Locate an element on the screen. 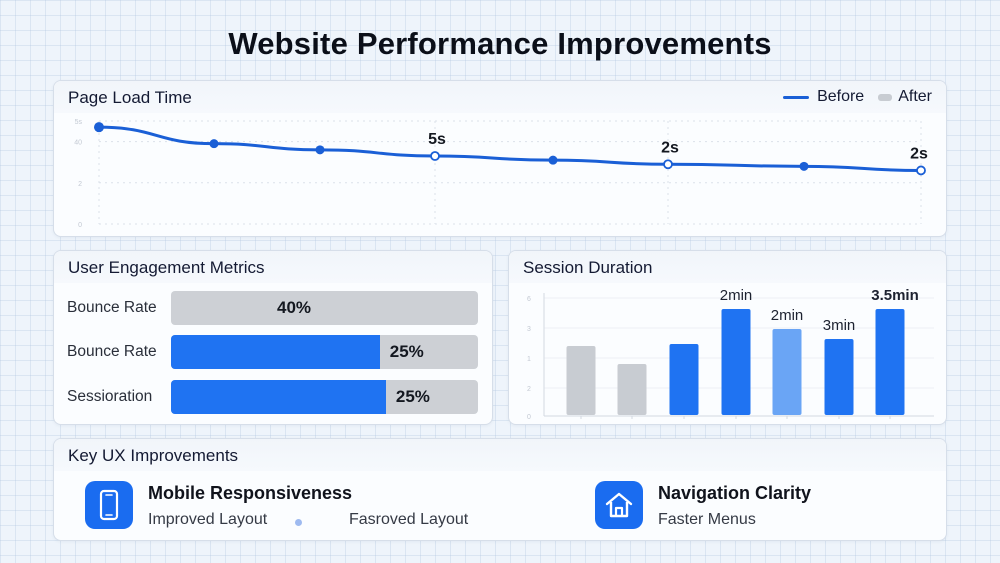  metric-bar-track: 40% is located at coordinates (324, 308).